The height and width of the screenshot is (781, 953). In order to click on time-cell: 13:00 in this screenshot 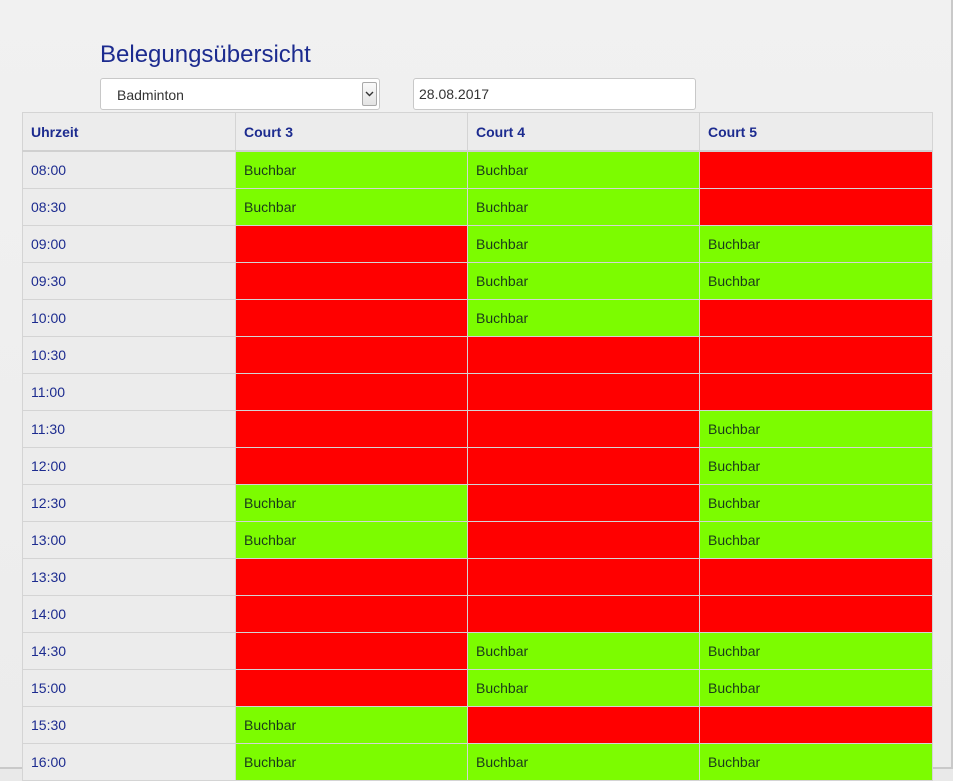, I will do `click(129, 540)`.